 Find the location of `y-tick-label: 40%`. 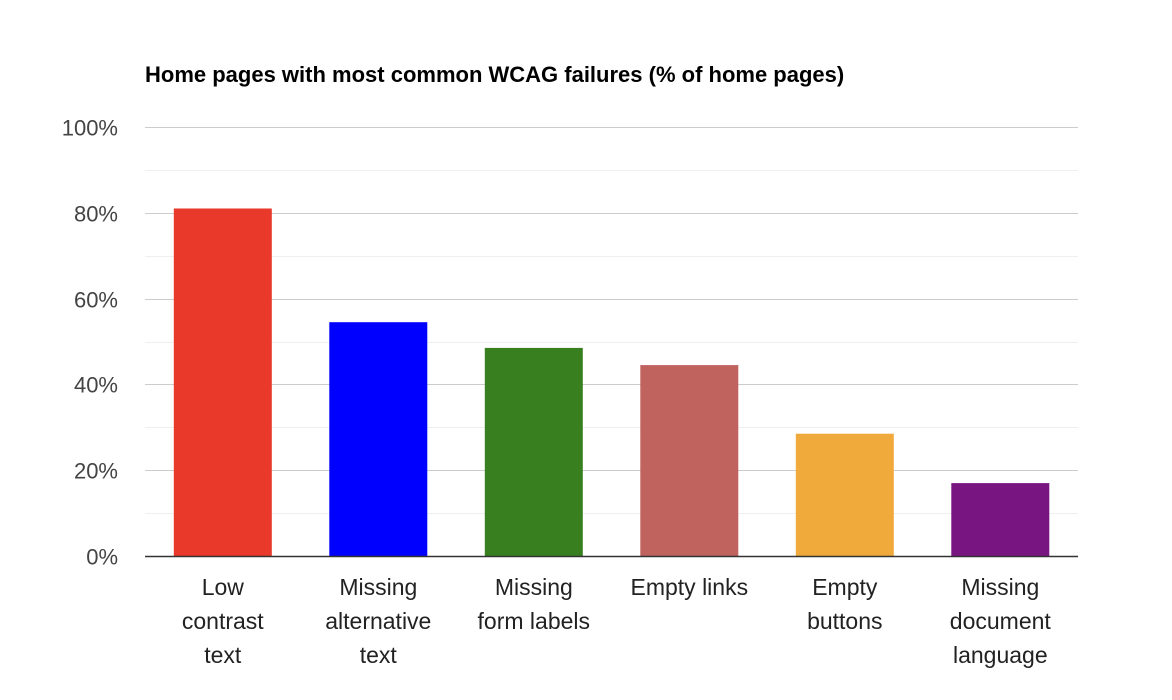

y-tick-label: 40% is located at coordinates (96, 385).